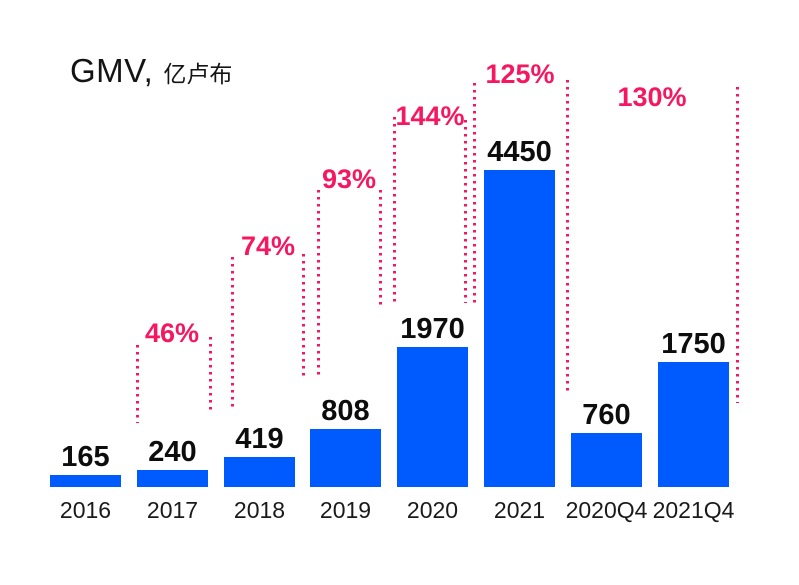  What do you see at coordinates (432, 510) in the screenshot?
I see `x-axis-label-2020: 2020` at bounding box center [432, 510].